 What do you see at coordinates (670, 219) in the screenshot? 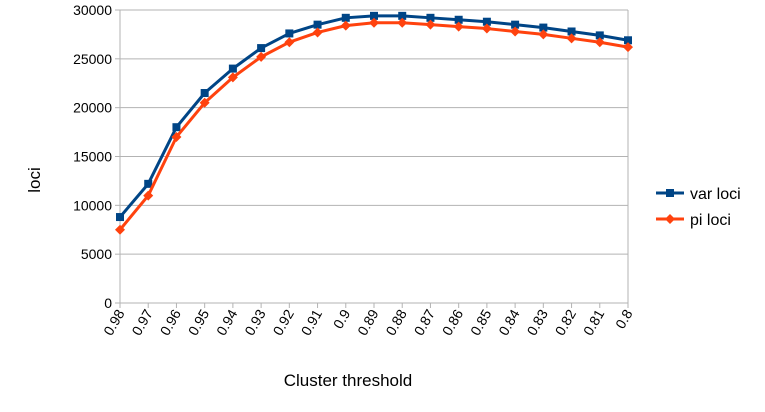
I see `legend-marker-pi-loci` at bounding box center [670, 219].